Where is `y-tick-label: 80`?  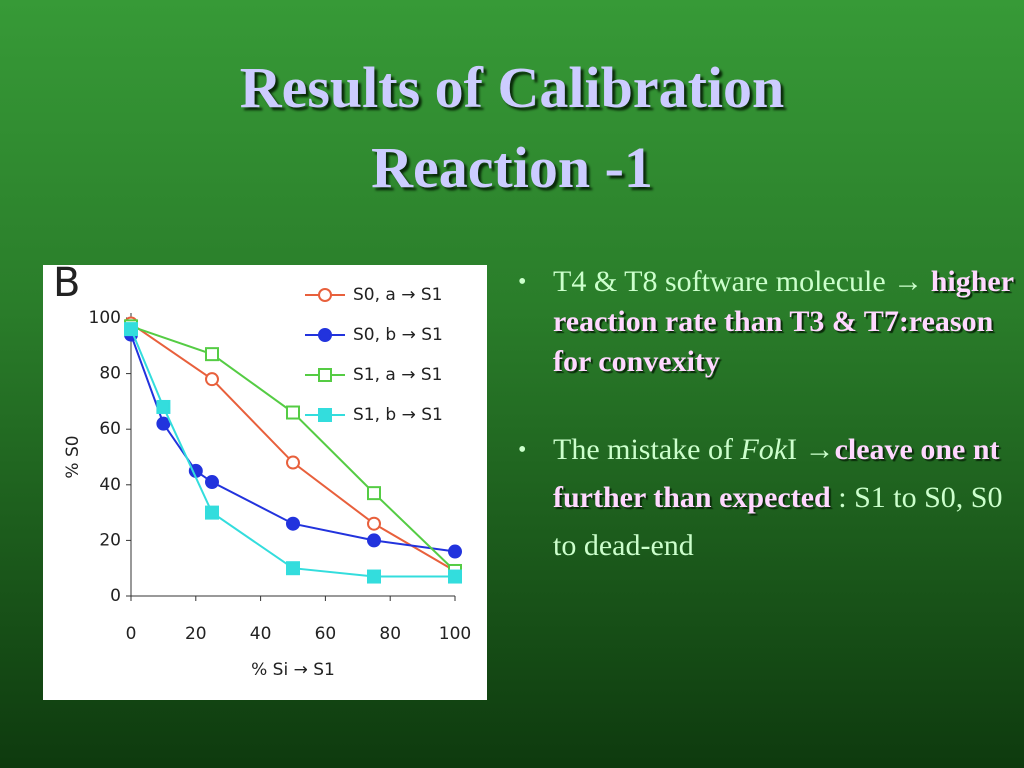 y-tick-label: 80 is located at coordinates (110, 374).